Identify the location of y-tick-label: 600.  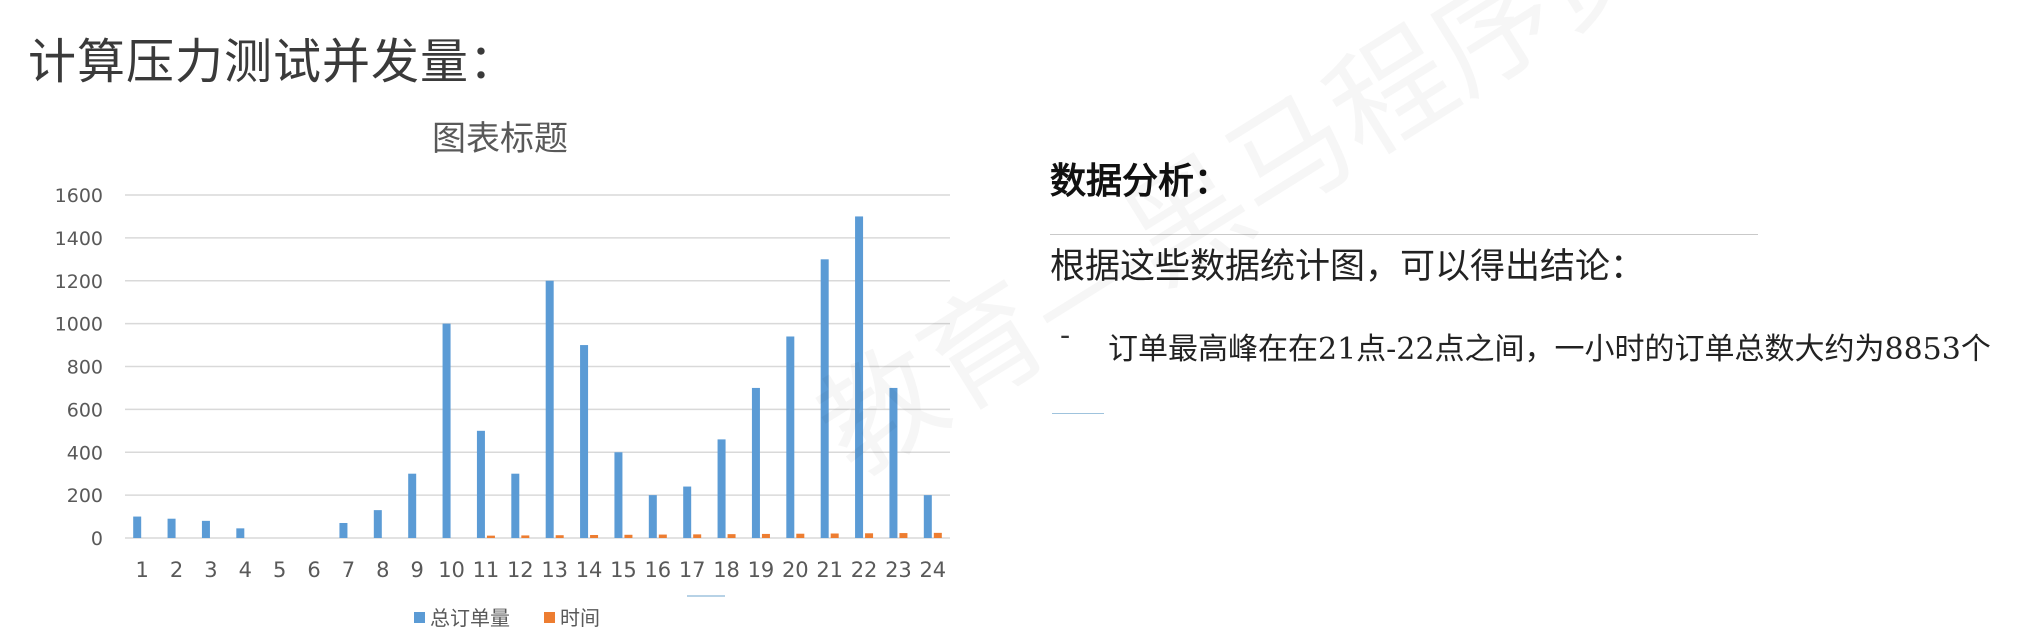
(85, 410).